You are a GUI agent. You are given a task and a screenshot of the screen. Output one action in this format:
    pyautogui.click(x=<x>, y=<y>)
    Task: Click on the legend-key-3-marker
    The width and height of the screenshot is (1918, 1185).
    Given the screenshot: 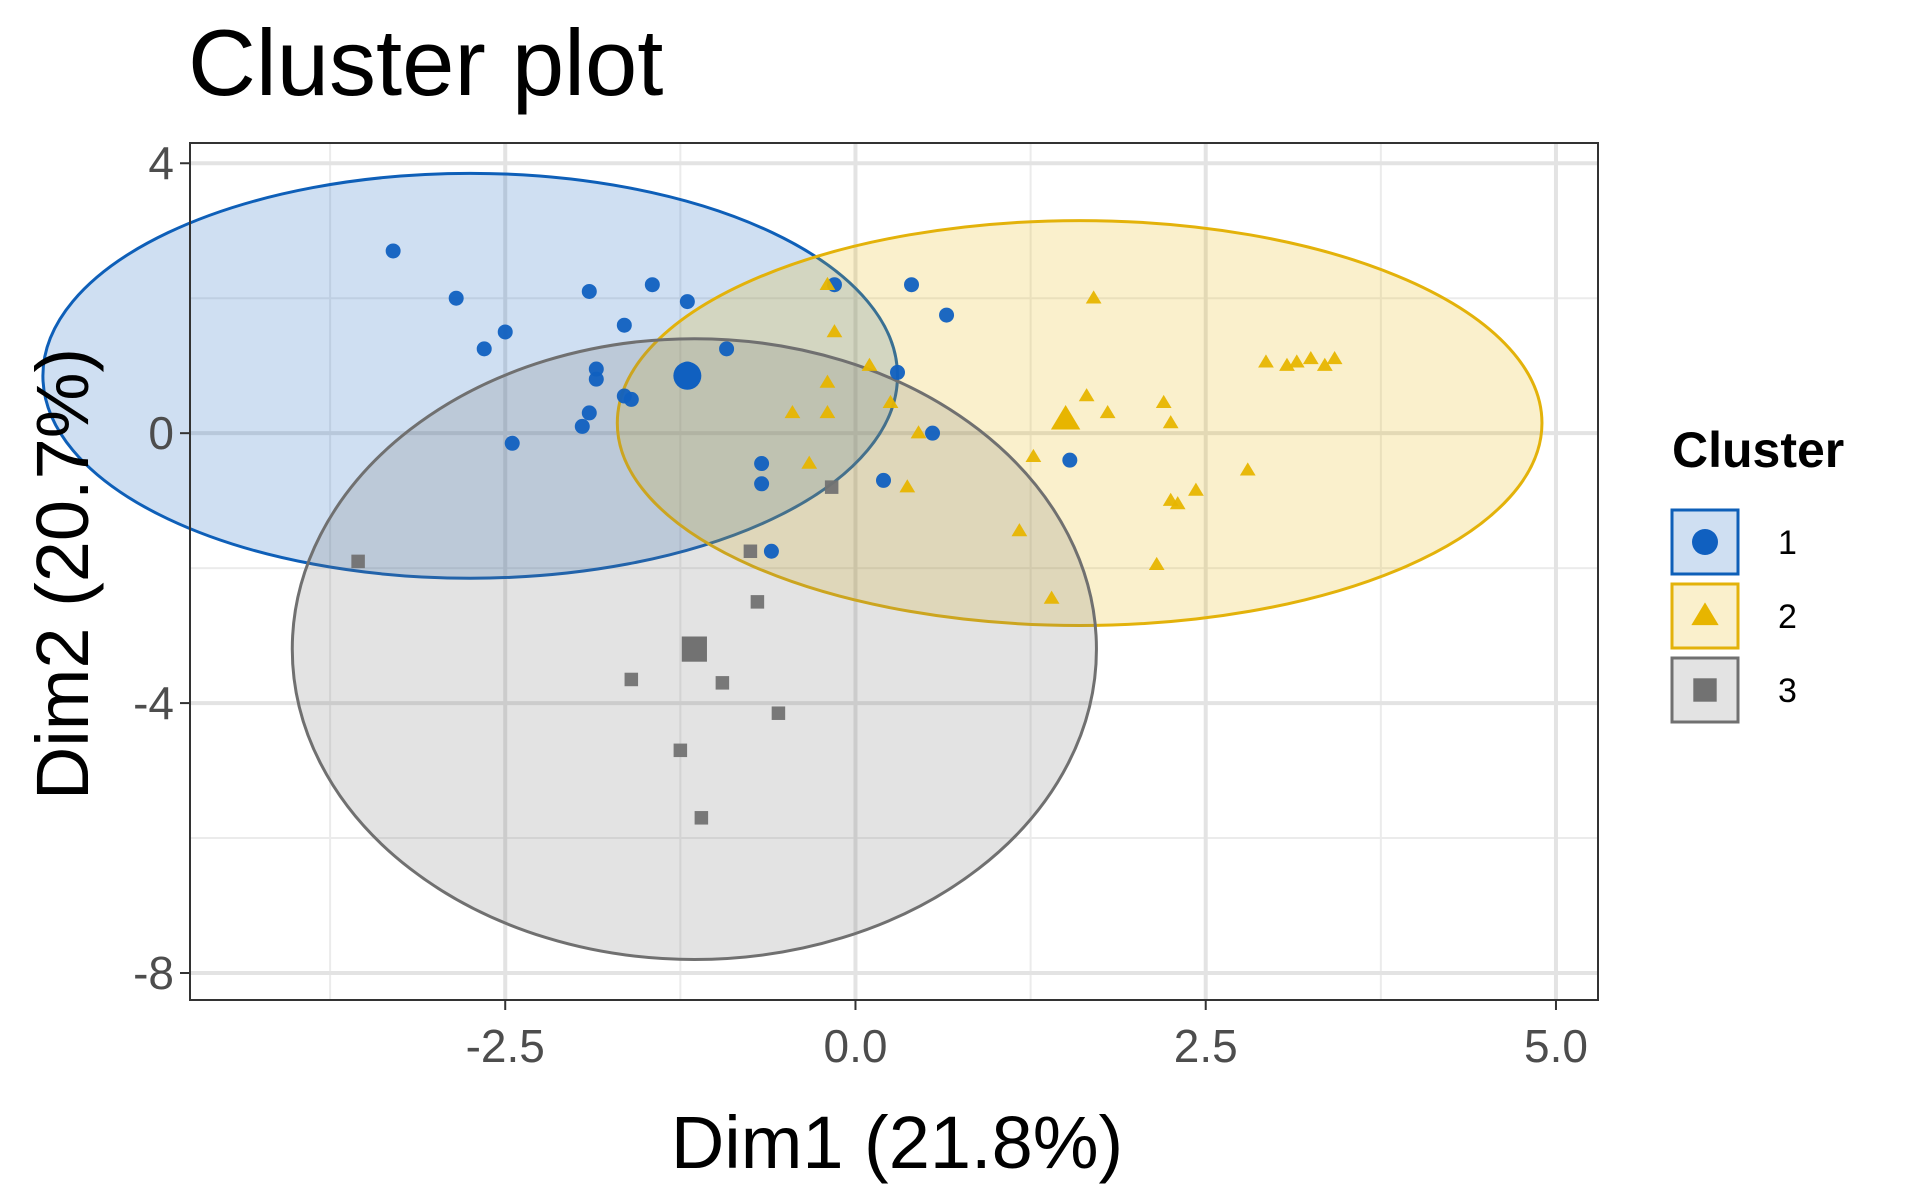 What is the action you would take?
    pyautogui.click(x=1705, y=690)
    